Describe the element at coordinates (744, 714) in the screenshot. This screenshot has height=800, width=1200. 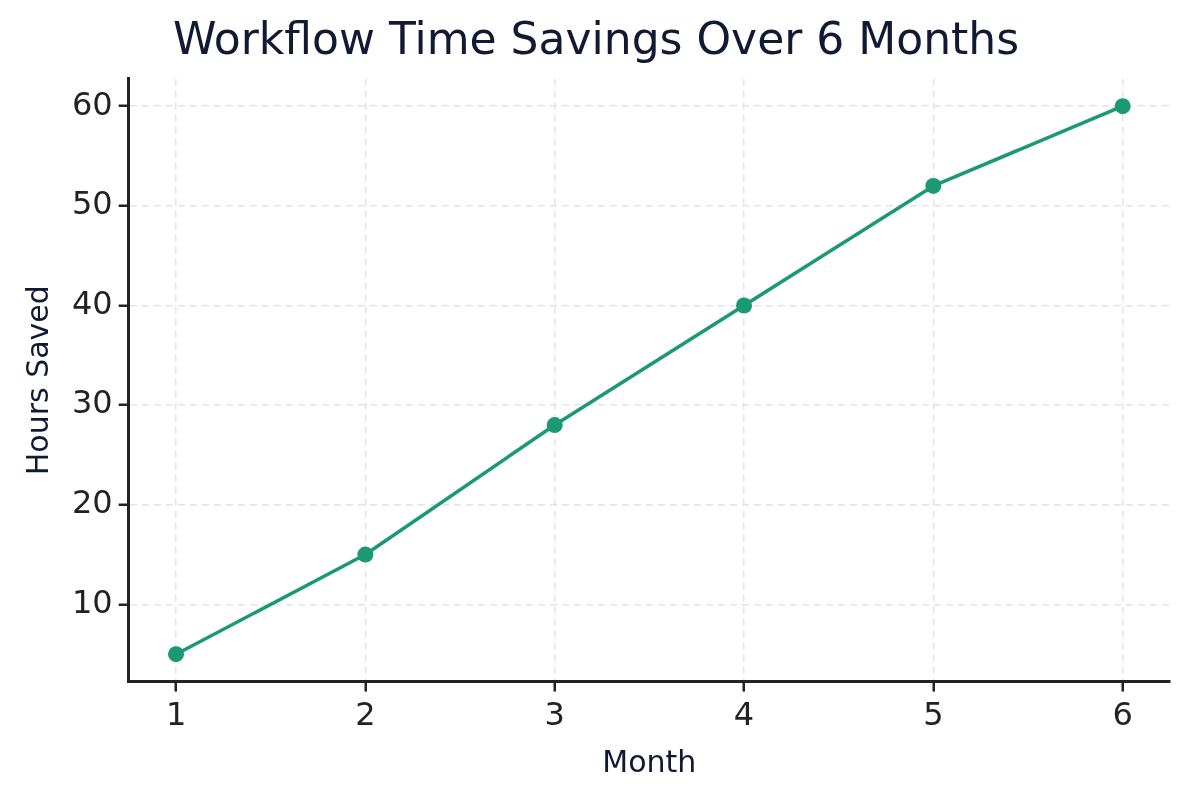
I see `x-tick-label: 4` at that location.